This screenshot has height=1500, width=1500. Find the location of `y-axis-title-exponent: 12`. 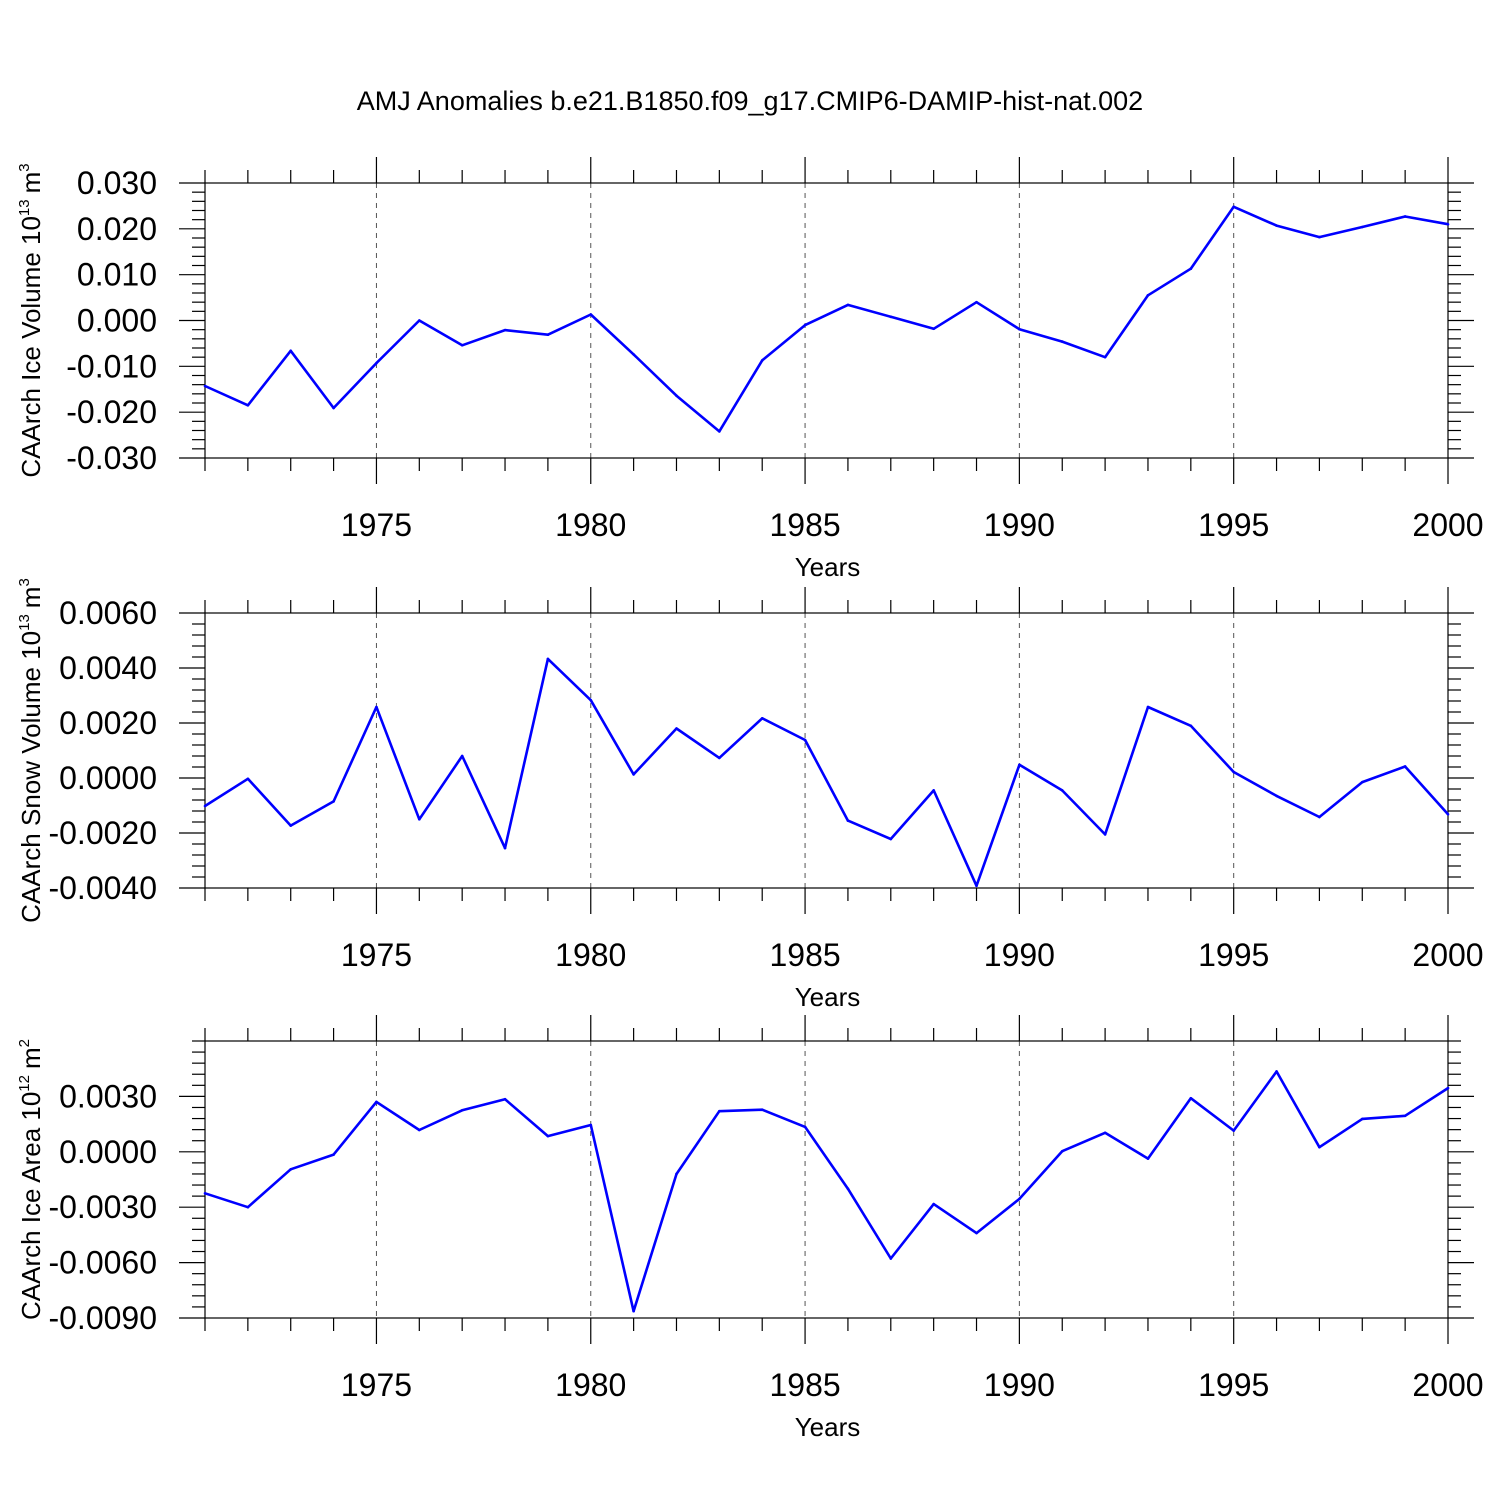

y-axis-title-exponent: 12 is located at coordinates (24, 1083).